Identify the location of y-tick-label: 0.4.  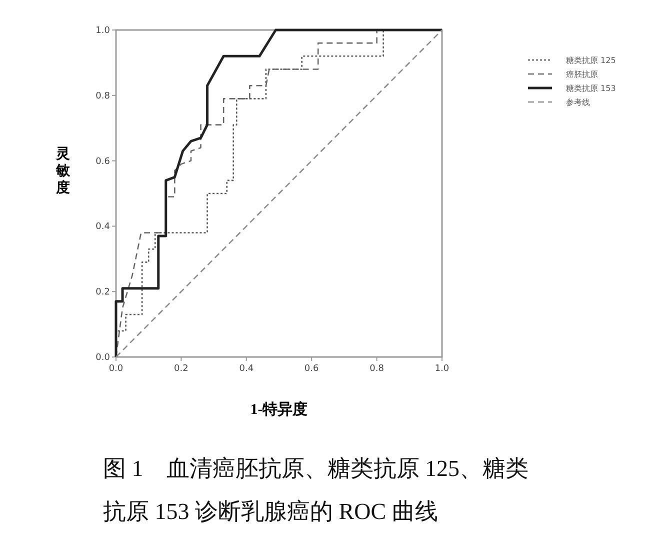
(103, 227).